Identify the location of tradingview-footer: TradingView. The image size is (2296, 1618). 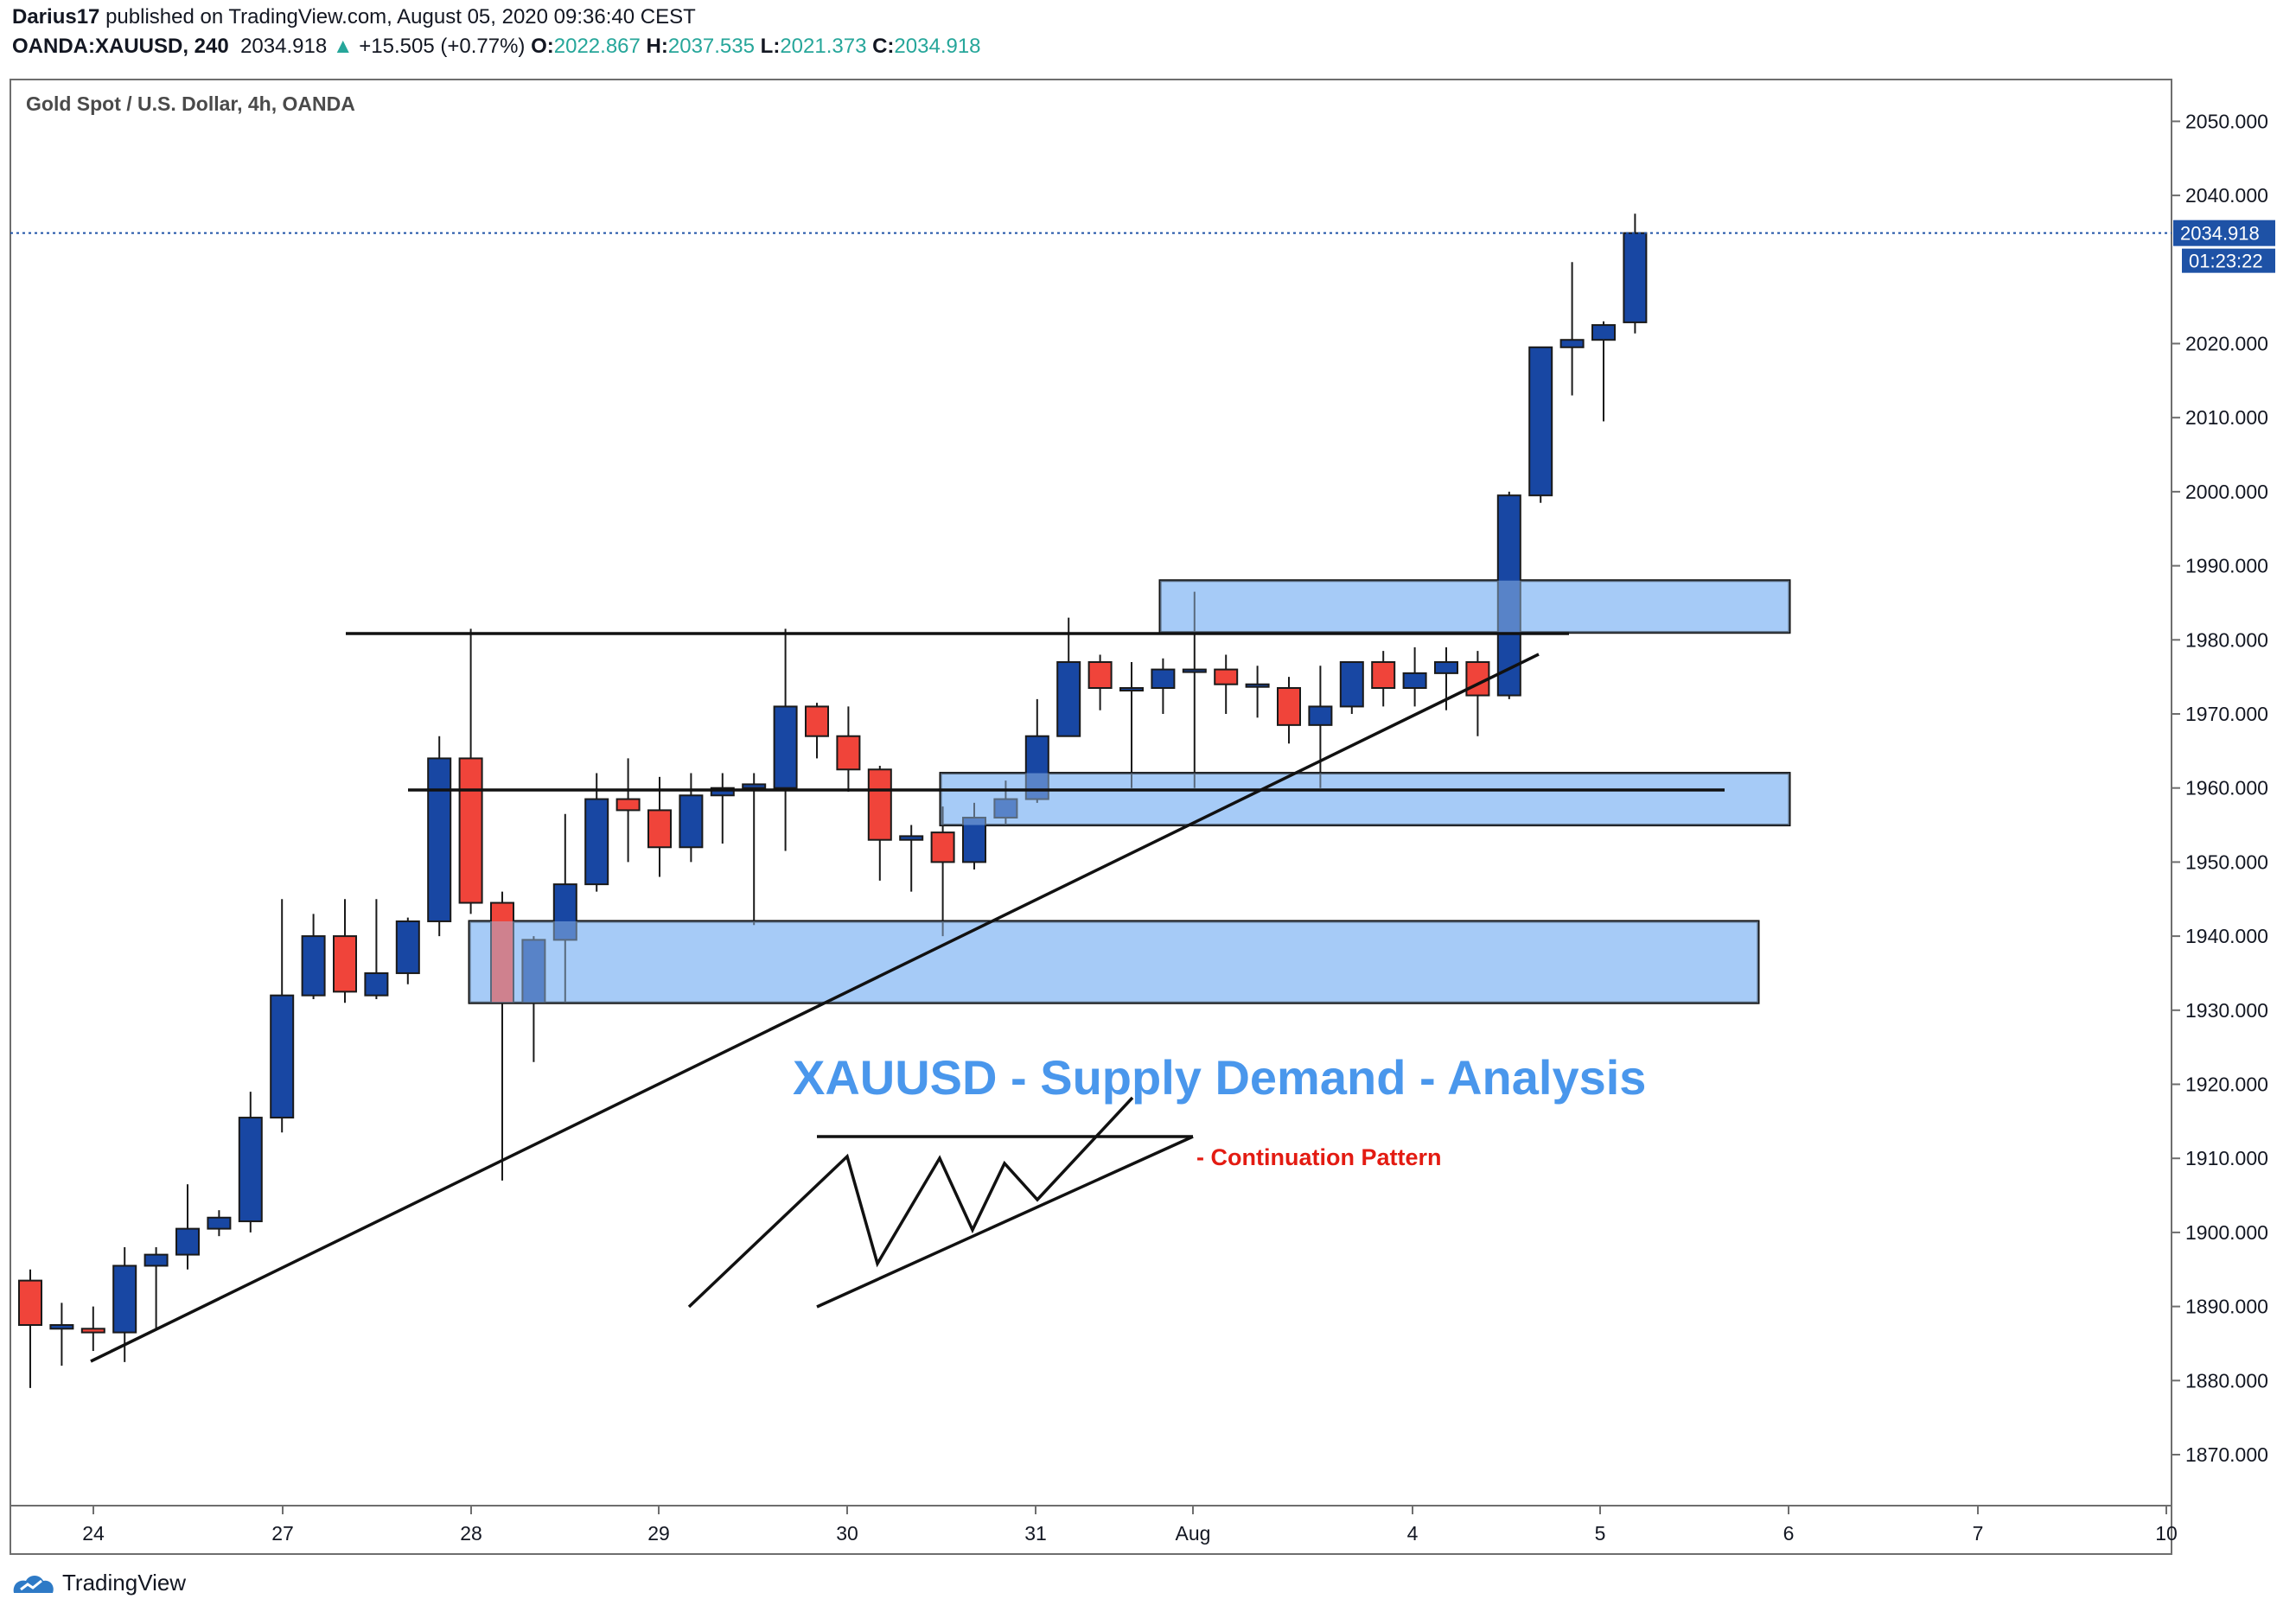
(99, 1583).